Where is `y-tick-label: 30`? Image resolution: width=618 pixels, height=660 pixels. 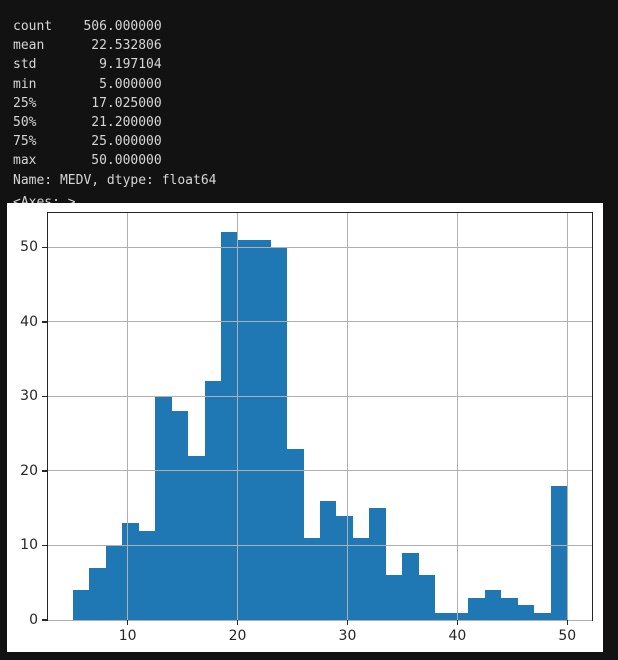 y-tick-label: 30 is located at coordinates (29, 396).